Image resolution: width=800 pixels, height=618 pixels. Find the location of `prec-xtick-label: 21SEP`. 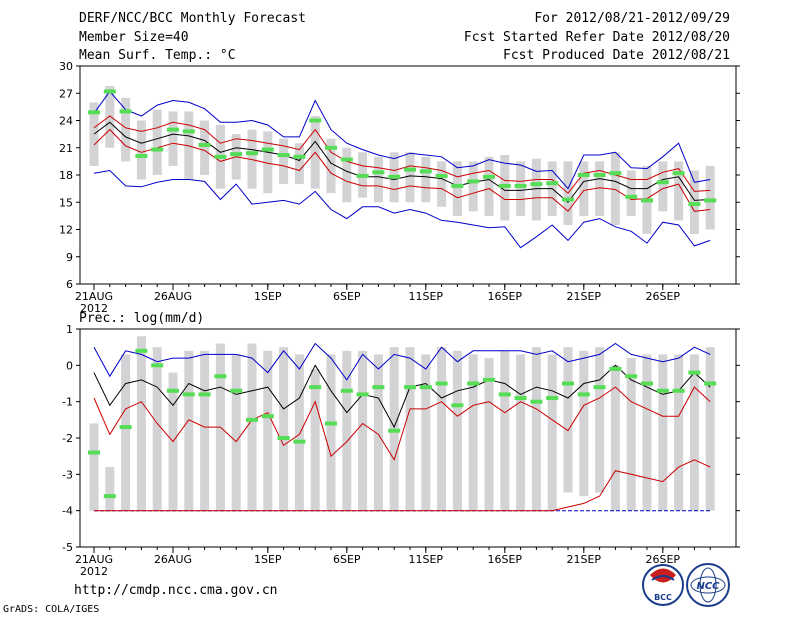

prec-xtick-label: 21SEP is located at coordinates (584, 559).